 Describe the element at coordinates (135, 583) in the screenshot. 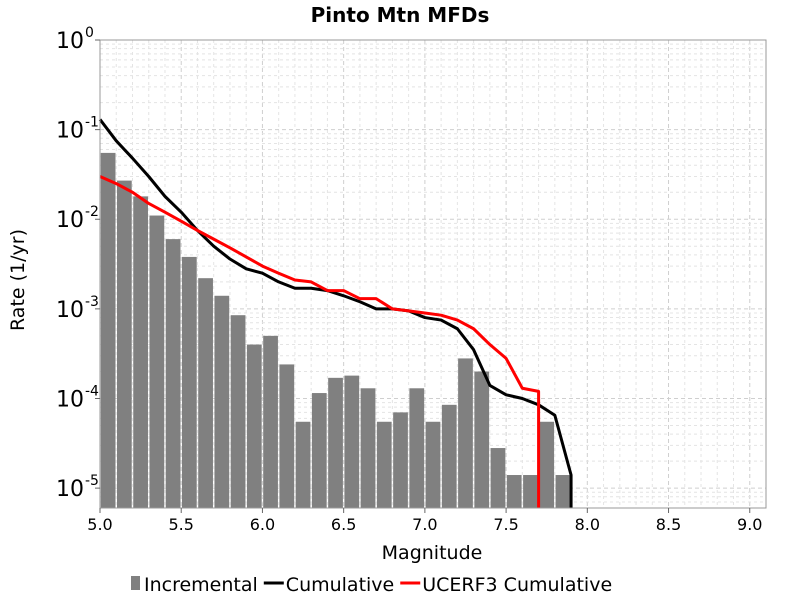

I see `legend-swatch-incremental` at that location.